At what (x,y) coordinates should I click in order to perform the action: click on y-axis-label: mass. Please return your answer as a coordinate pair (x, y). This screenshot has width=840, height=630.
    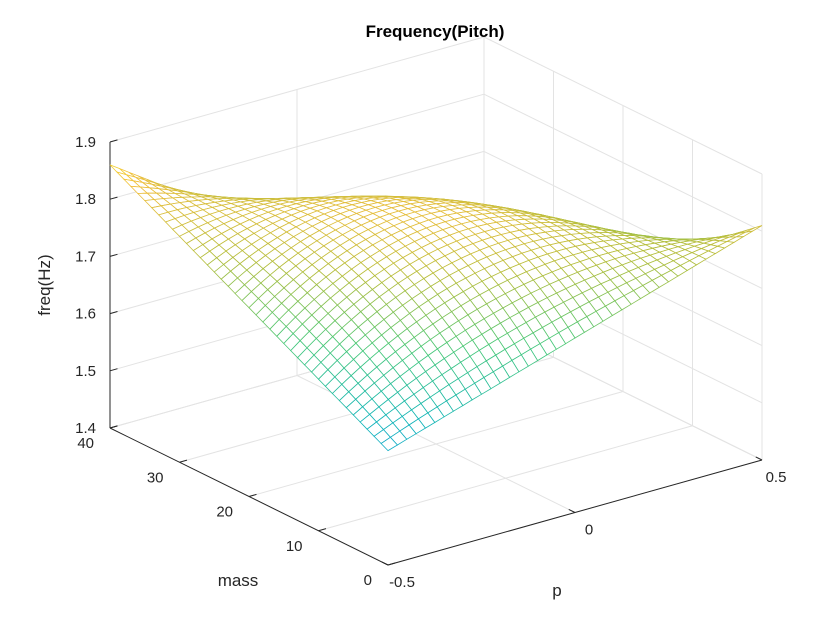
    Looking at the image, I should click on (238, 580).